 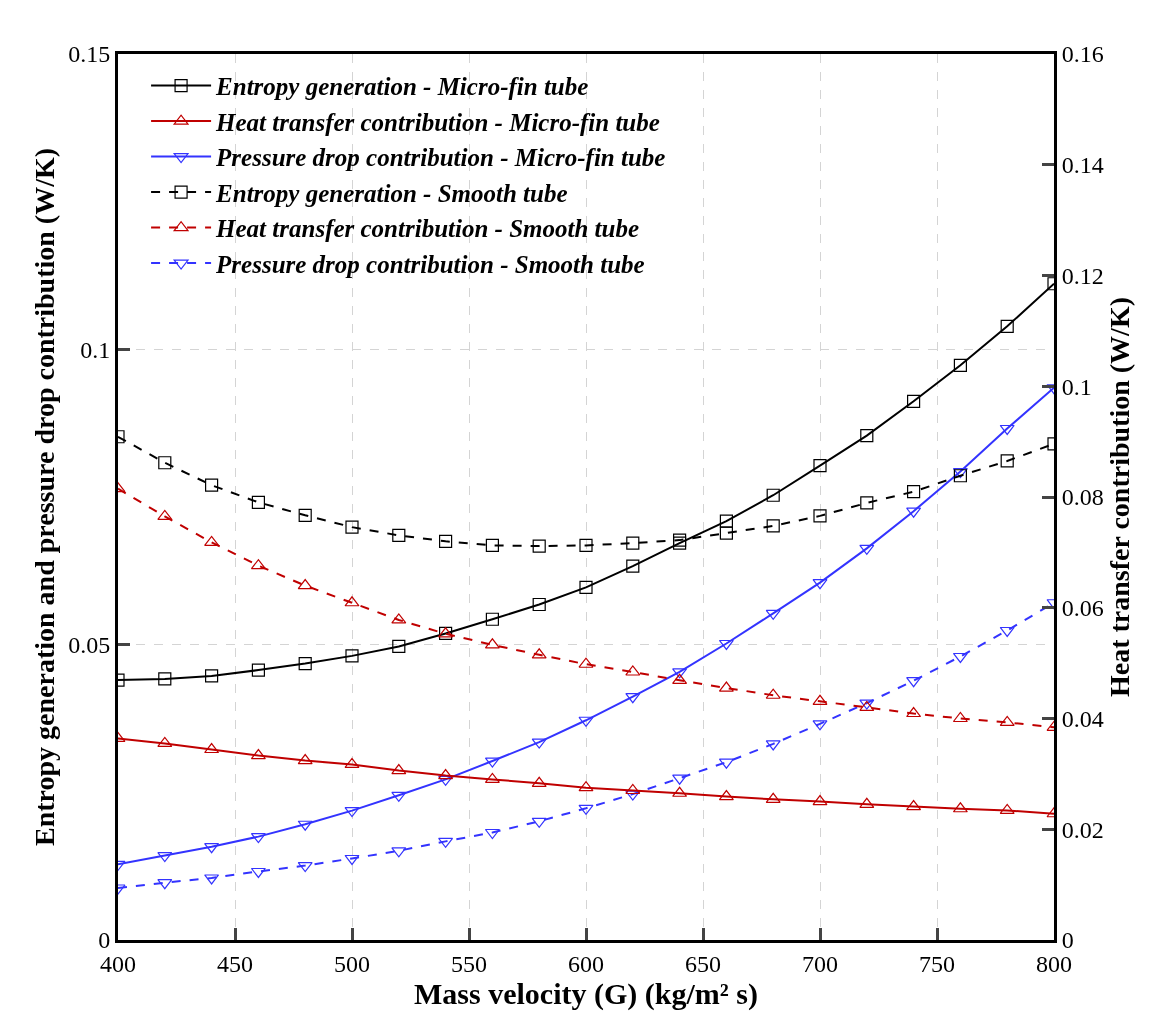 What do you see at coordinates (586, 963) in the screenshot?
I see `x-tick-label: 600` at bounding box center [586, 963].